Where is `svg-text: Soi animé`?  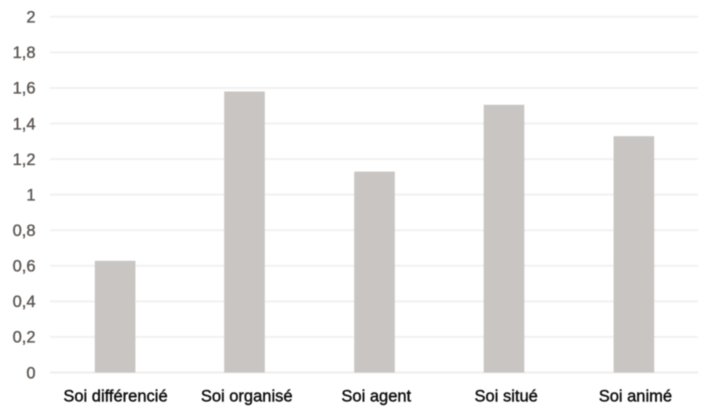 svg-text: Soi animé is located at coordinates (635, 396).